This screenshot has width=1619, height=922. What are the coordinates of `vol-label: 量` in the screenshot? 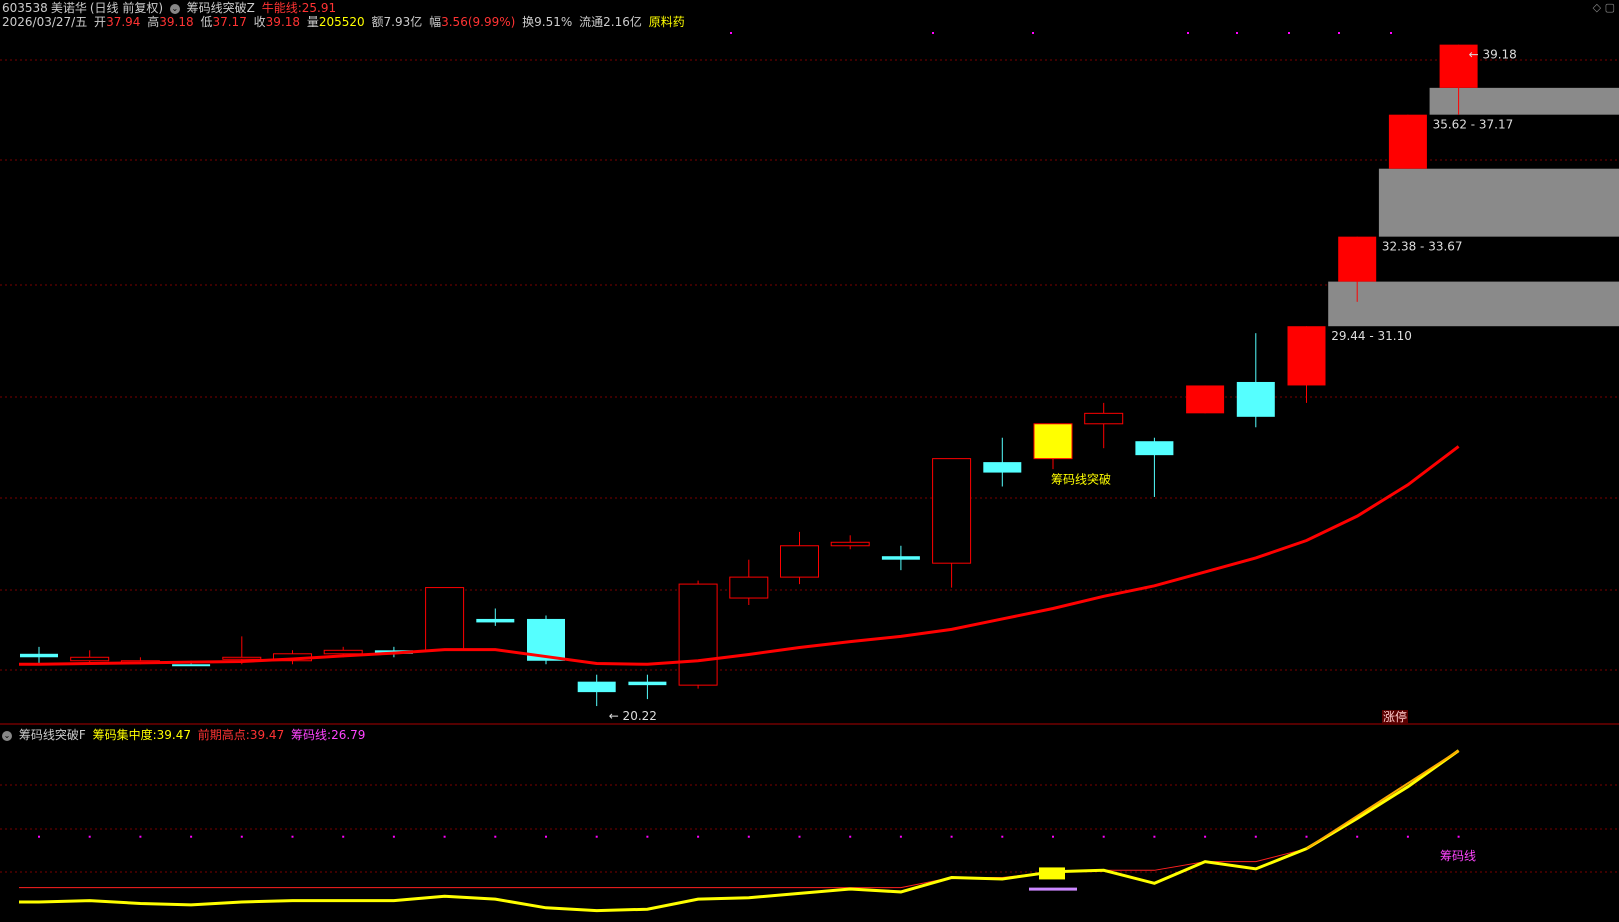 It's located at (312, 22).